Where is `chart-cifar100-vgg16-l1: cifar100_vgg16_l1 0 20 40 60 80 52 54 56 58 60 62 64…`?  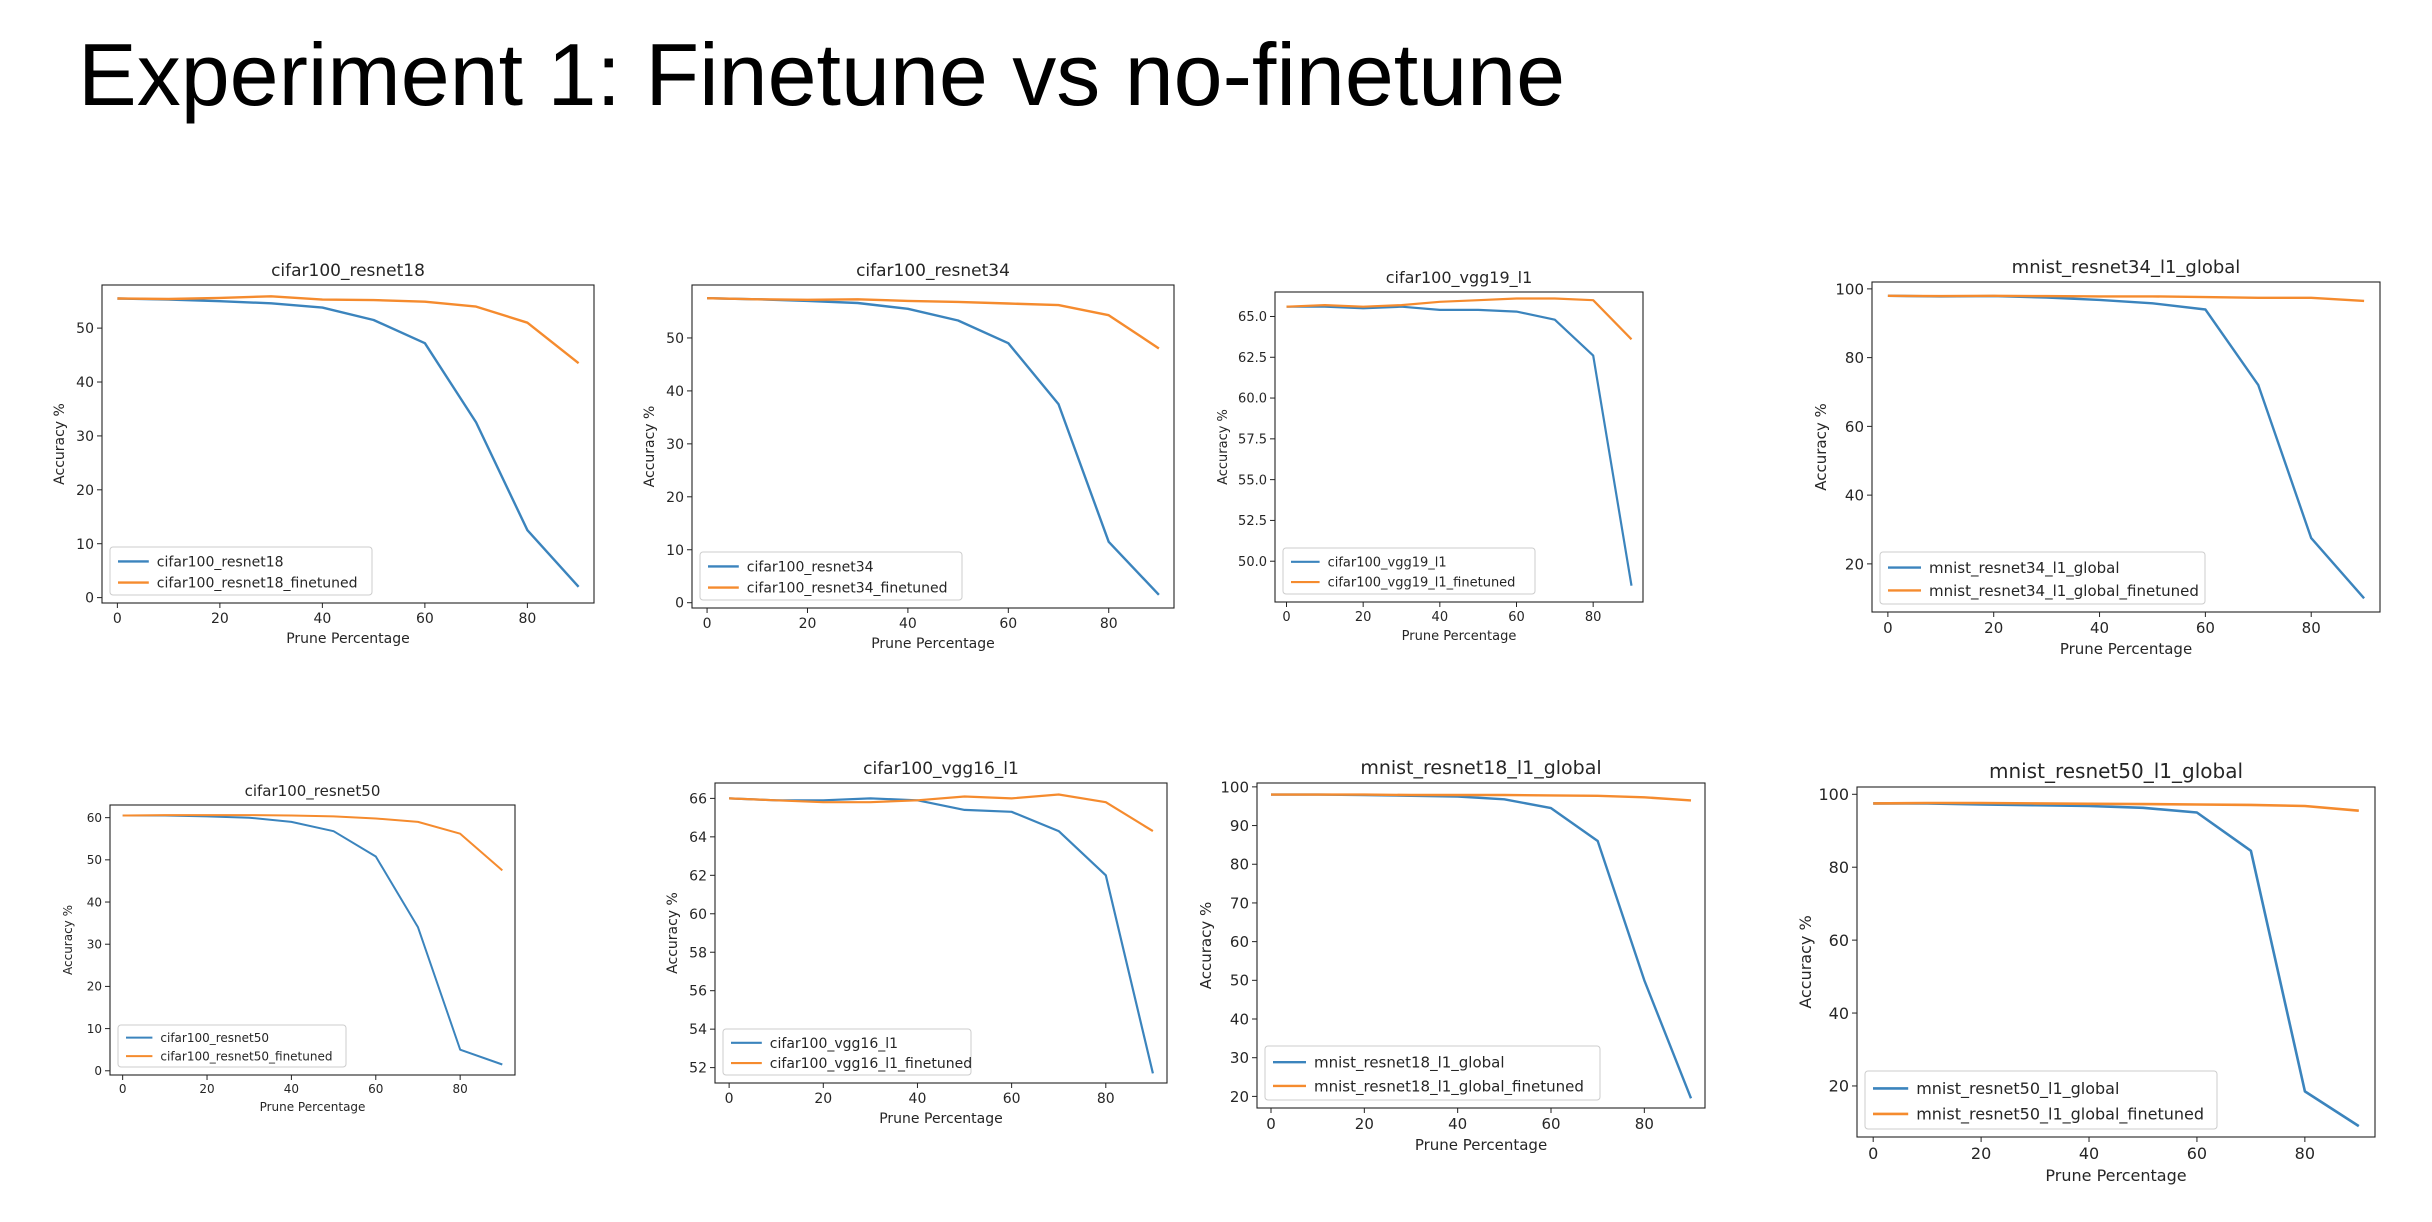
chart-cifar100-vgg16-l1: cifar100_vgg16_l1 0 20 40 60 80 52 54 56 58 60 62 64… is located at coordinates (916, 943).